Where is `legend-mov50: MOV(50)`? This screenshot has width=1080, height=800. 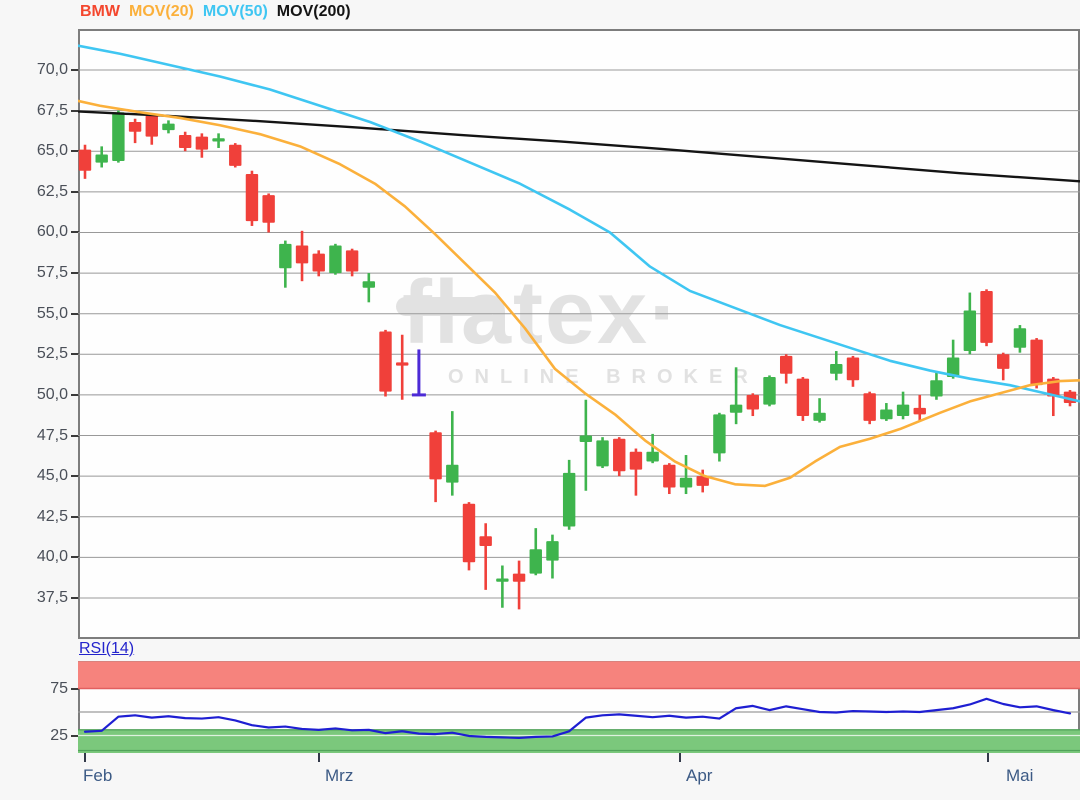 legend-mov50: MOV(50) is located at coordinates (235, 11).